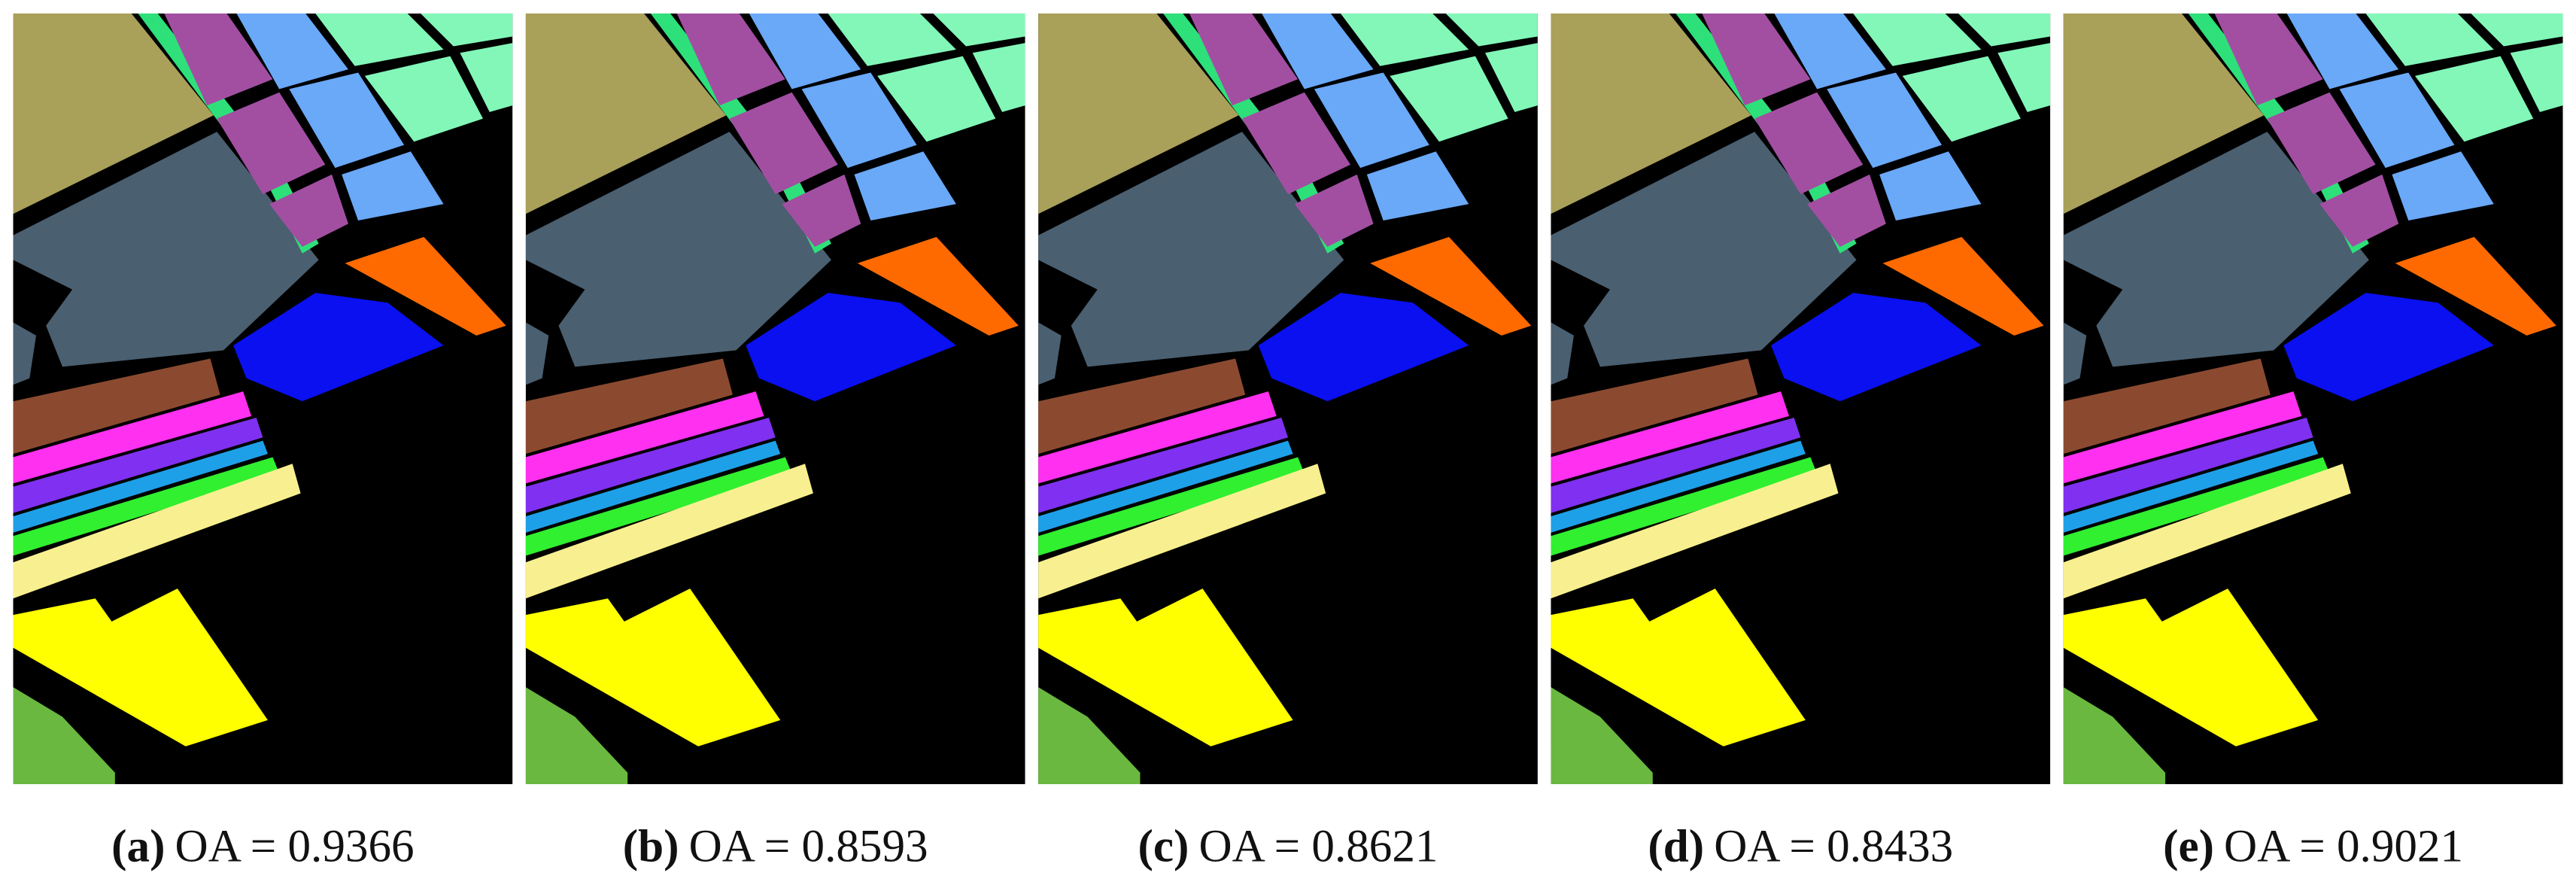  Describe the element at coordinates (1163, 847) in the screenshot. I see `panel-label: (c)` at that location.